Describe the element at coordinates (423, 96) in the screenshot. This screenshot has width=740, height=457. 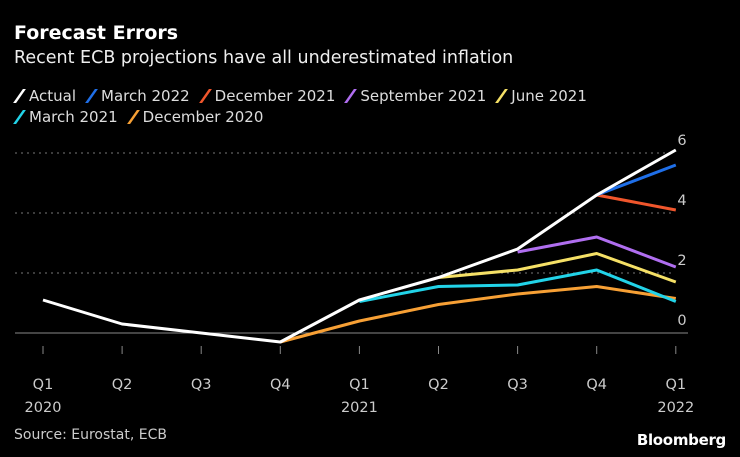
I see `legend-label: September 2021` at that location.